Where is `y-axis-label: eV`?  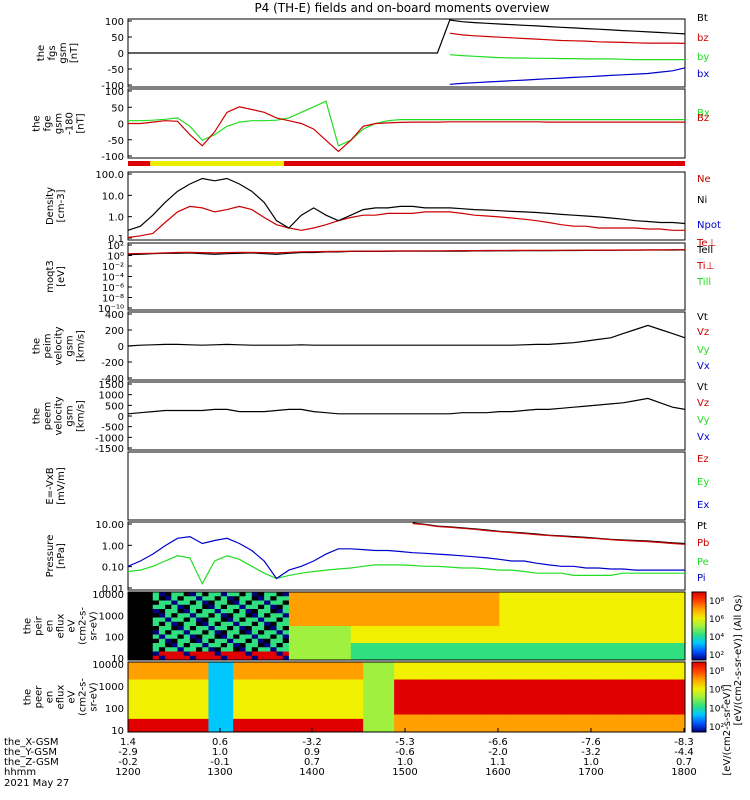
y-axis-label: eV is located at coordinates (72, 696).